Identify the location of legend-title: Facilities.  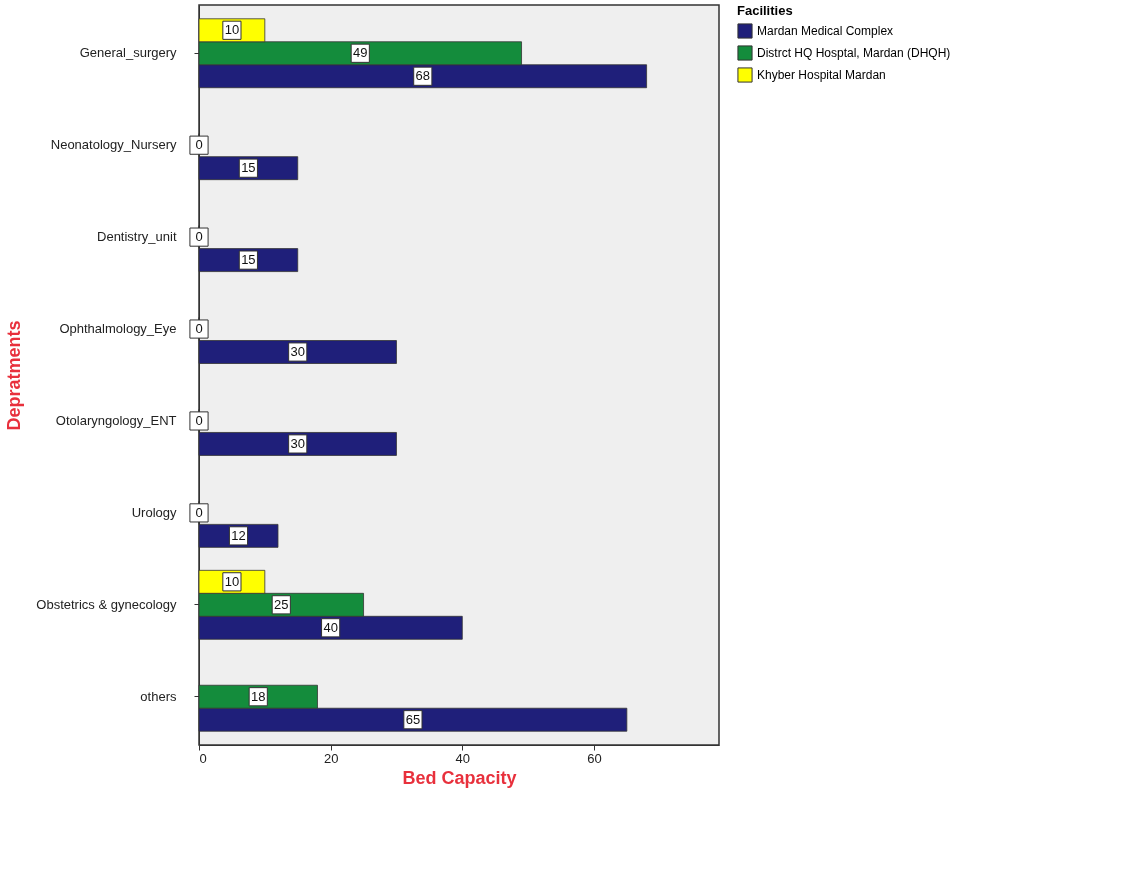
(765, 10).